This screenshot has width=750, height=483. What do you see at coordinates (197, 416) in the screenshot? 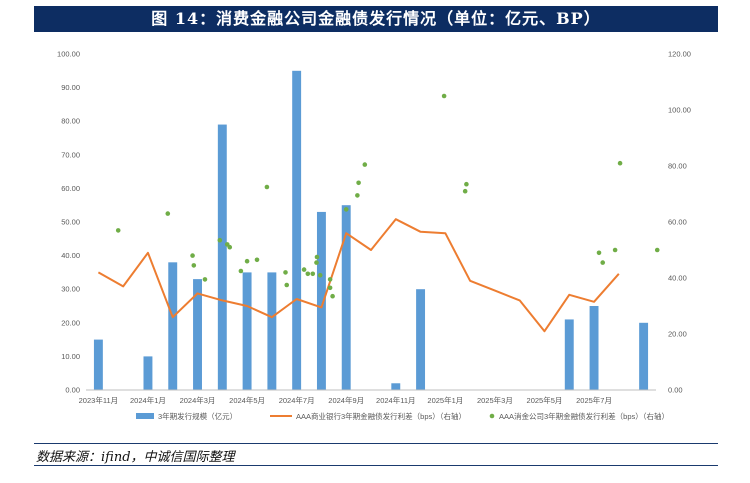
I see `legend-label-bars: 3年期发行规模（亿元）` at bounding box center [197, 416].